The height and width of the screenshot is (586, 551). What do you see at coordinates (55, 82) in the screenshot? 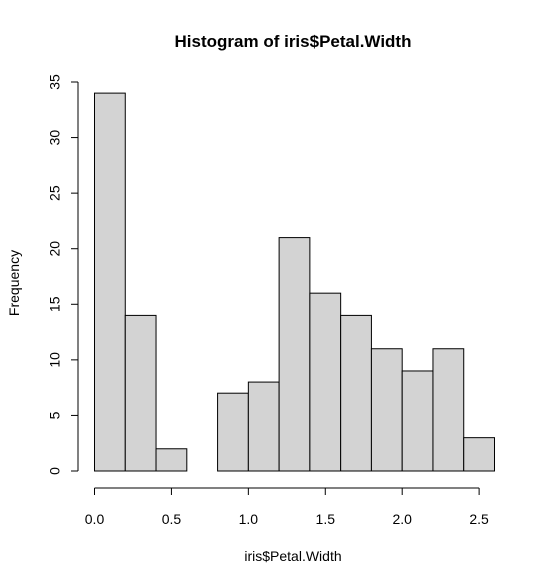
I see `y-axis-tick-label-7: 35` at bounding box center [55, 82].